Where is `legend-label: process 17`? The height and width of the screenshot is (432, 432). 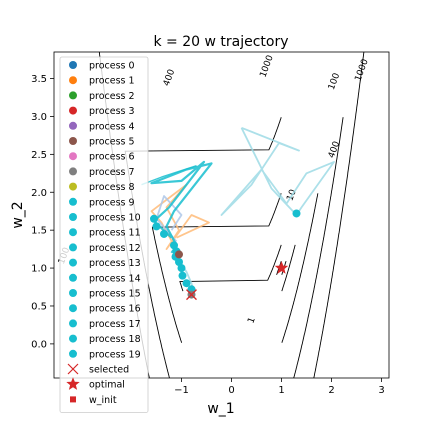 legend-label: process 17 is located at coordinates (115, 324).